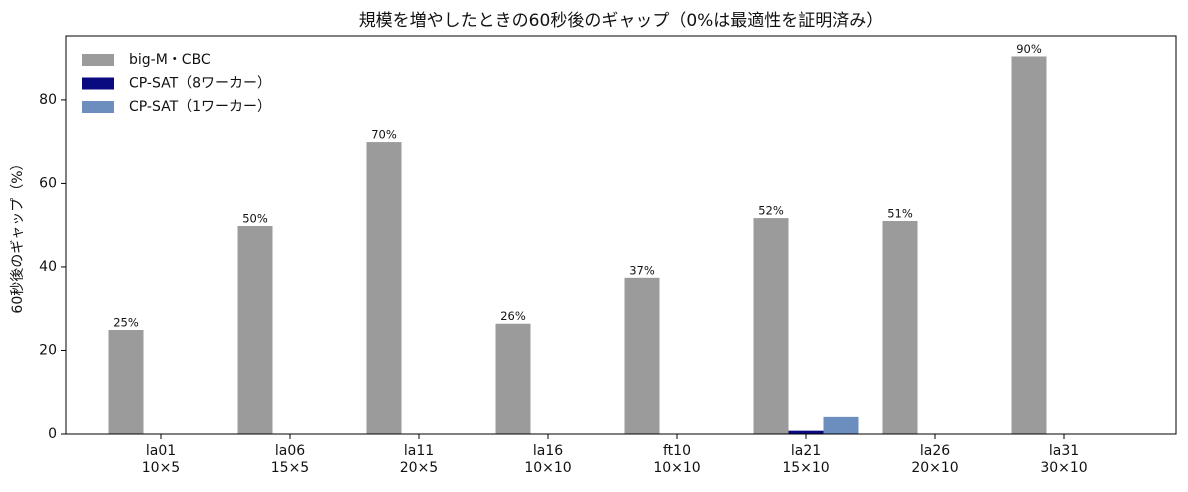  I want to click on value-label: 37%, so click(642, 270).